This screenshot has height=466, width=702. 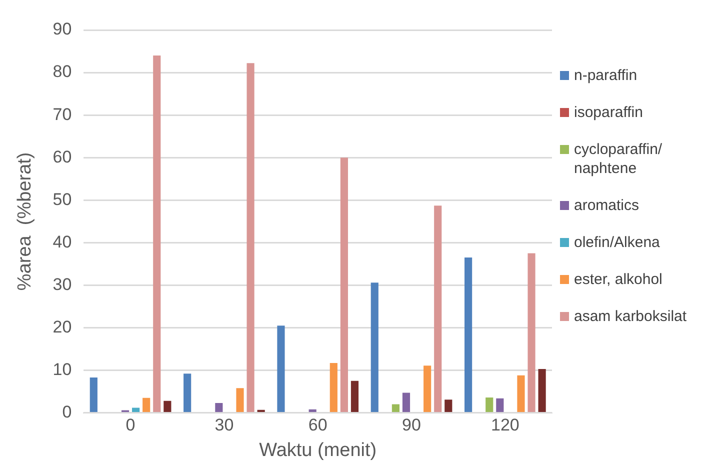 What do you see at coordinates (618, 279) in the screenshot?
I see `legend-label: ester, alkohol` at bounding box center [618, 279].